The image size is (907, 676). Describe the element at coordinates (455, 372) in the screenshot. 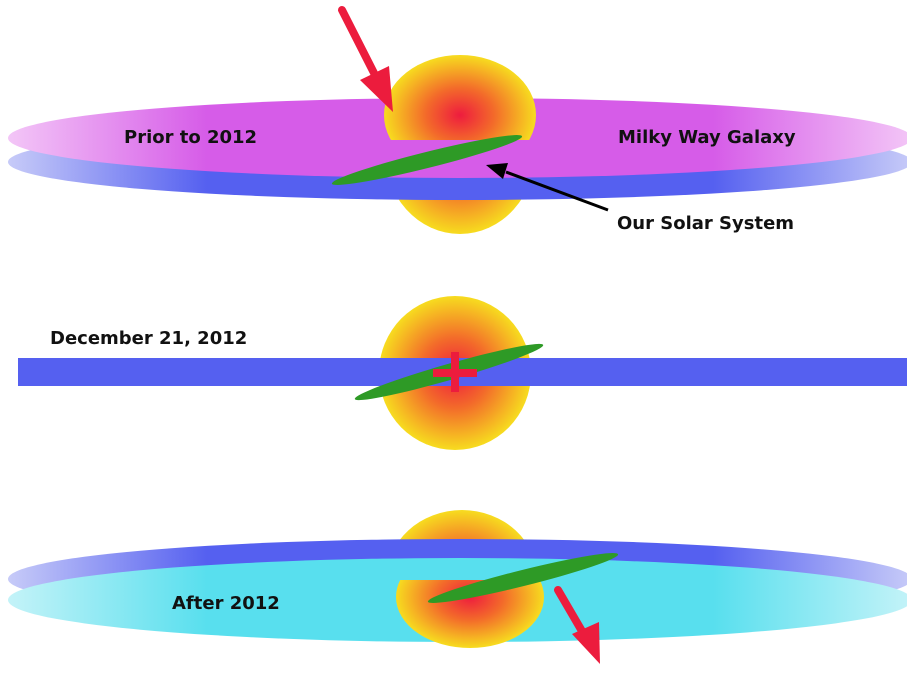

I see `alignment-cross-marker` at that location.